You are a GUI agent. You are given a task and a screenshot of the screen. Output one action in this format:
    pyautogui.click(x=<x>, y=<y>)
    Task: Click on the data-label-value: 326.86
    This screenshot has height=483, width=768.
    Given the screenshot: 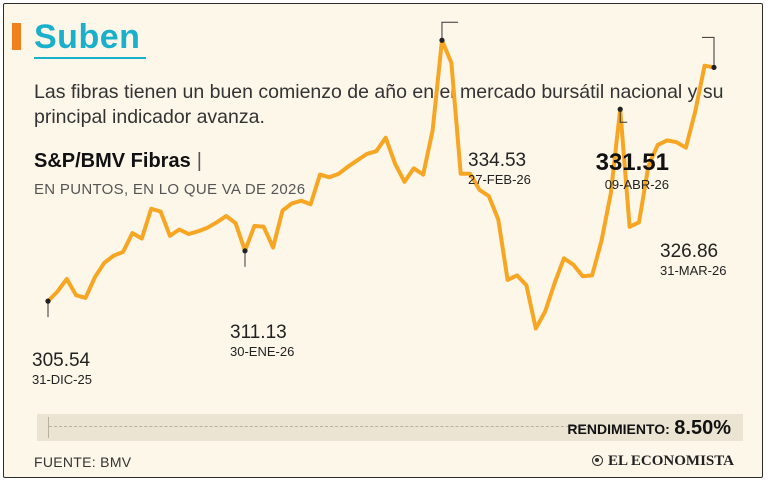 What is the action you would take?
    pyautogui.click(x=689, y=251)
    